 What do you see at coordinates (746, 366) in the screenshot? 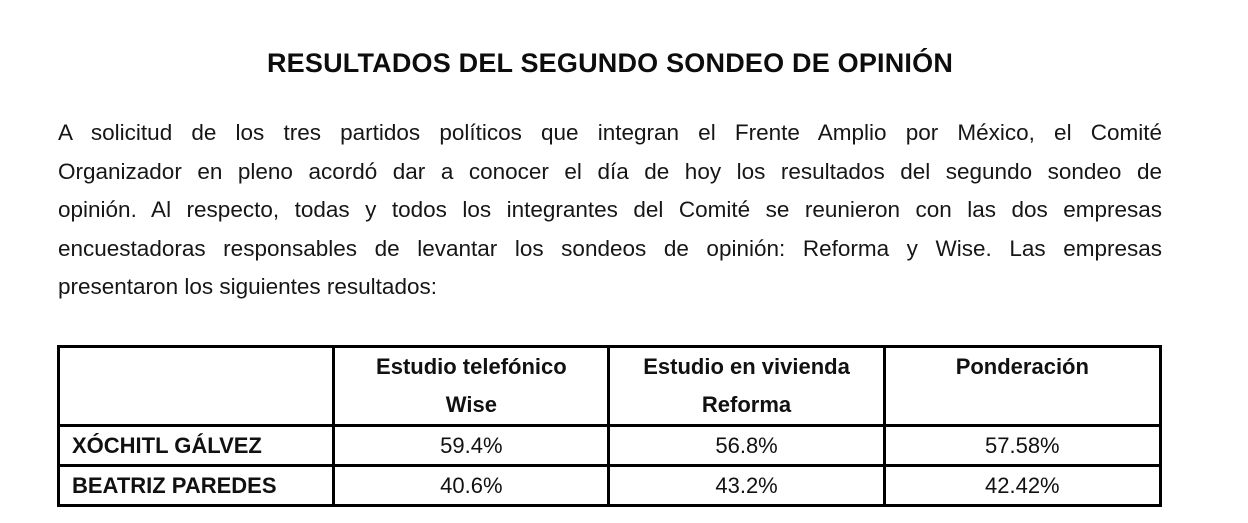
I see `header-line: Estudio en vivienda` at bounding box center [746, 366].